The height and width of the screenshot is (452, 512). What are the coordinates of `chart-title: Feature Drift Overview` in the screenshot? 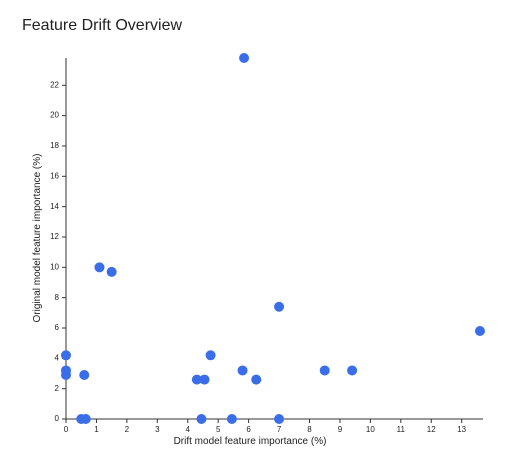 It's located at (102, 25).